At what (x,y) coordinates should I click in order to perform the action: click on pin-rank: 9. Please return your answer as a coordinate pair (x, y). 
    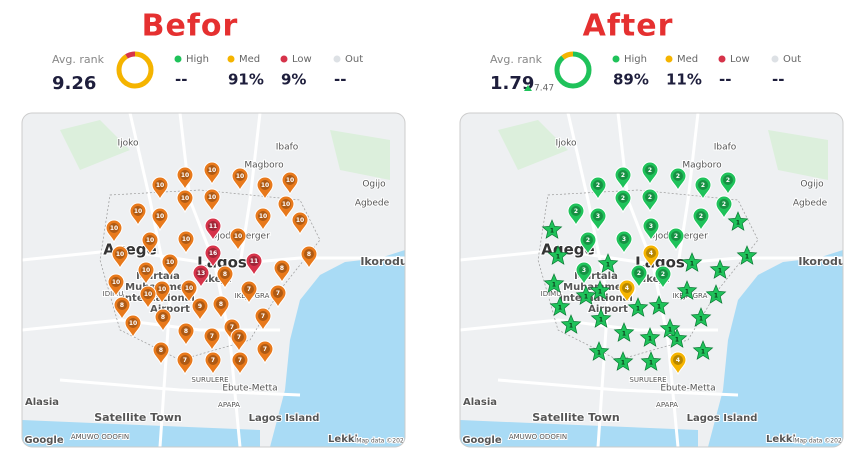
    Looking at the image, I should click on (200, 306).